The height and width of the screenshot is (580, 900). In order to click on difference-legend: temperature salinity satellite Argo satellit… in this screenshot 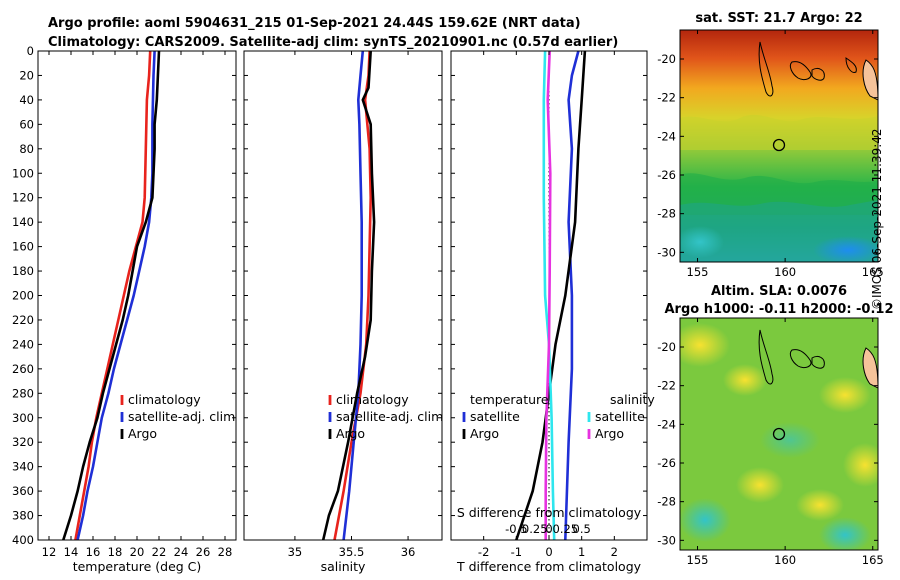, I will do `click(558, 416)`.